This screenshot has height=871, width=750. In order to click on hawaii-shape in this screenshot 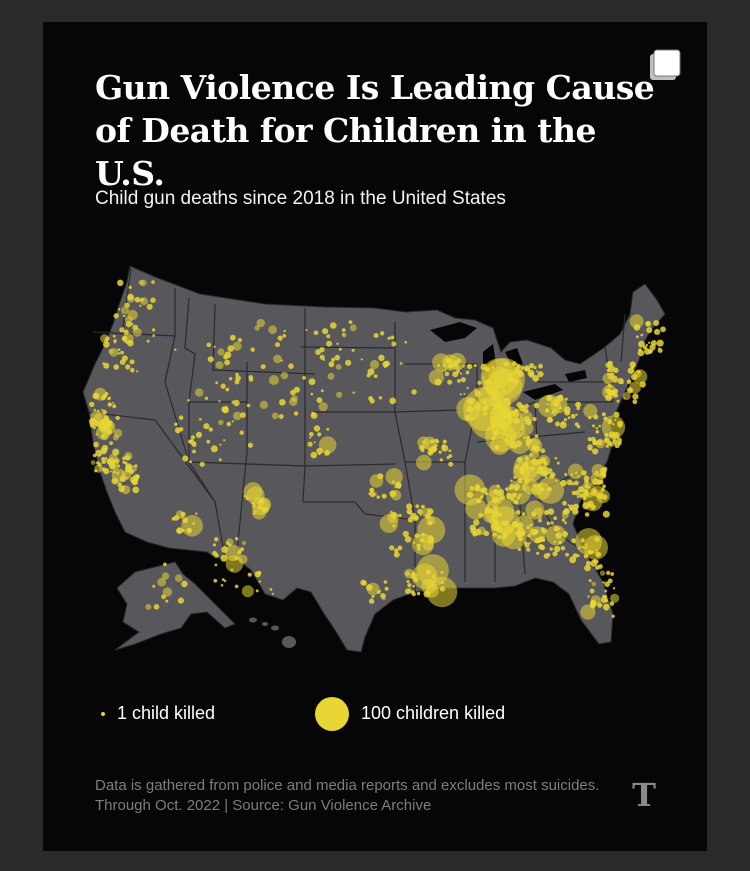, I will do `click(272, 632)`.